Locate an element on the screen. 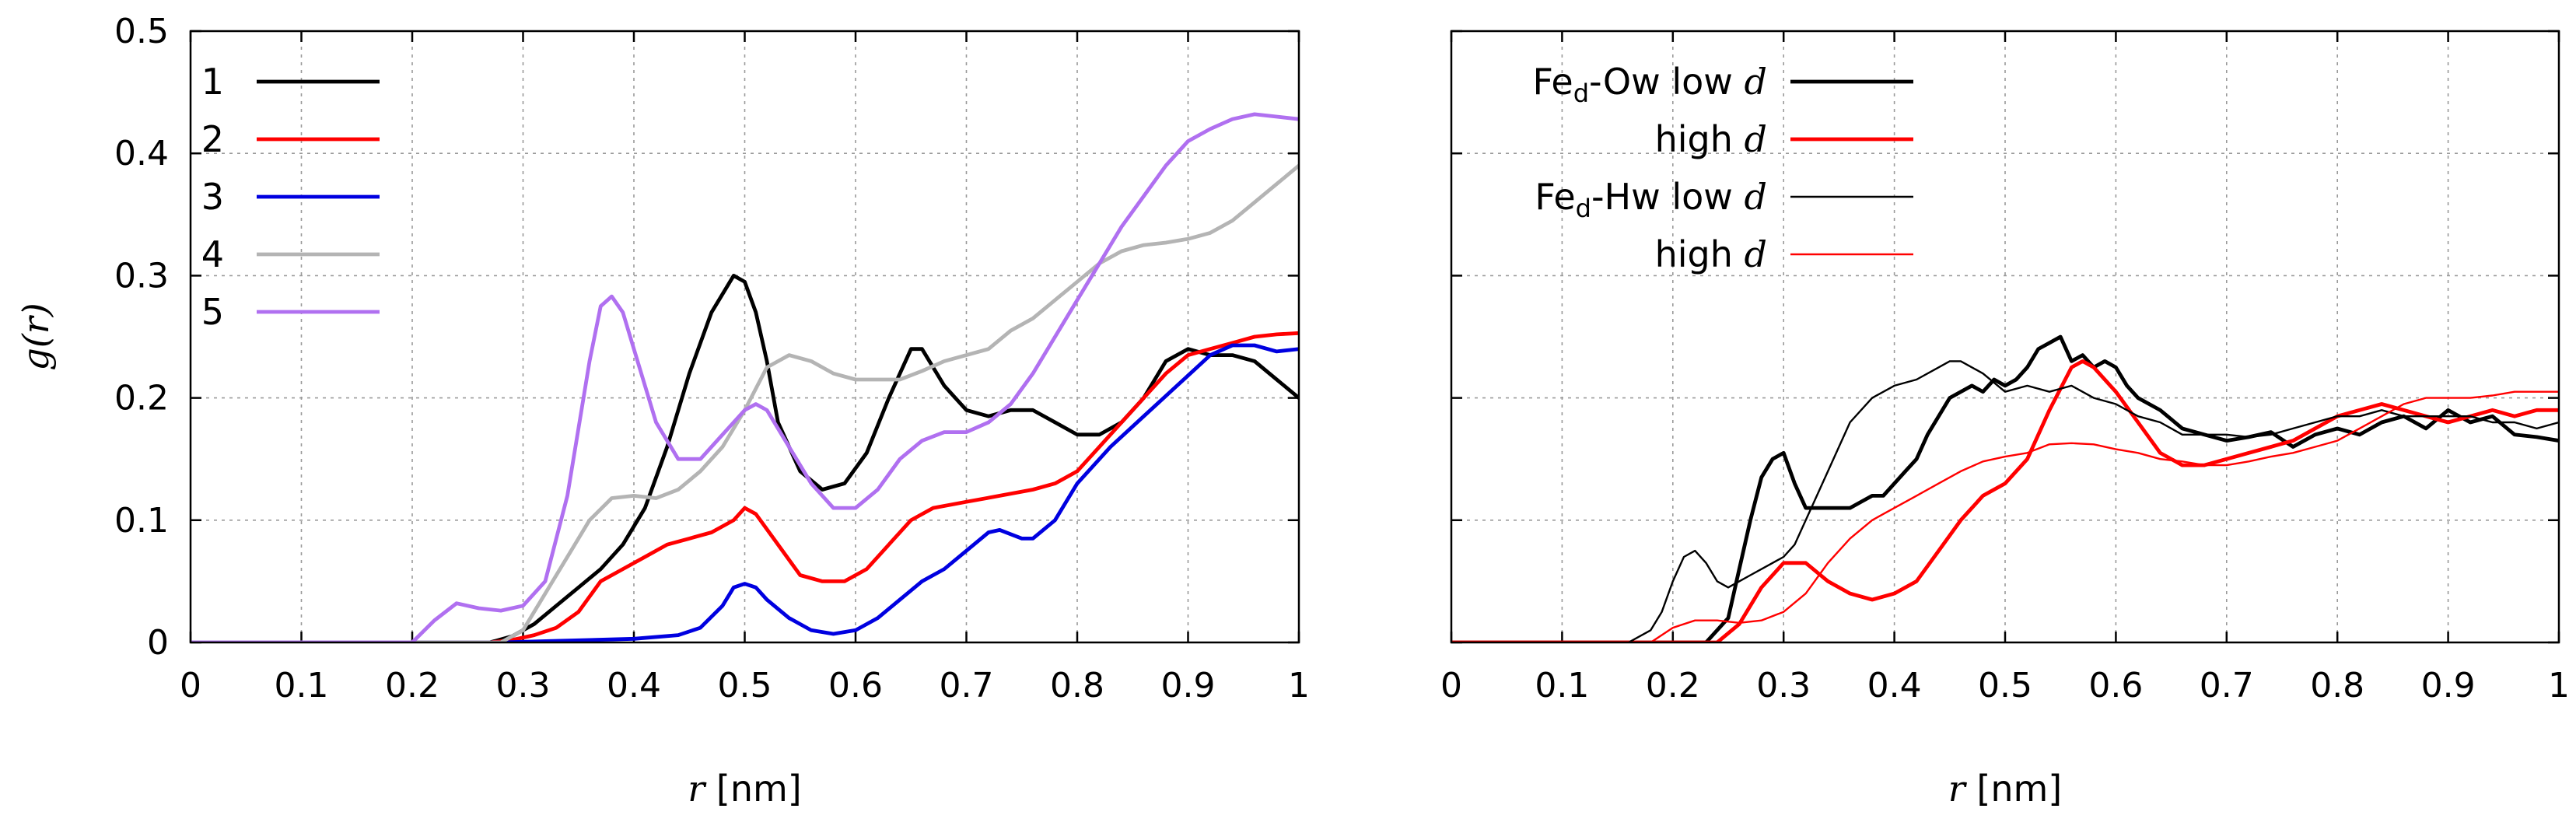 This screenshot has width=2576, height=826. y-tick-label: 0.1 is located at coordinates (142, 521).